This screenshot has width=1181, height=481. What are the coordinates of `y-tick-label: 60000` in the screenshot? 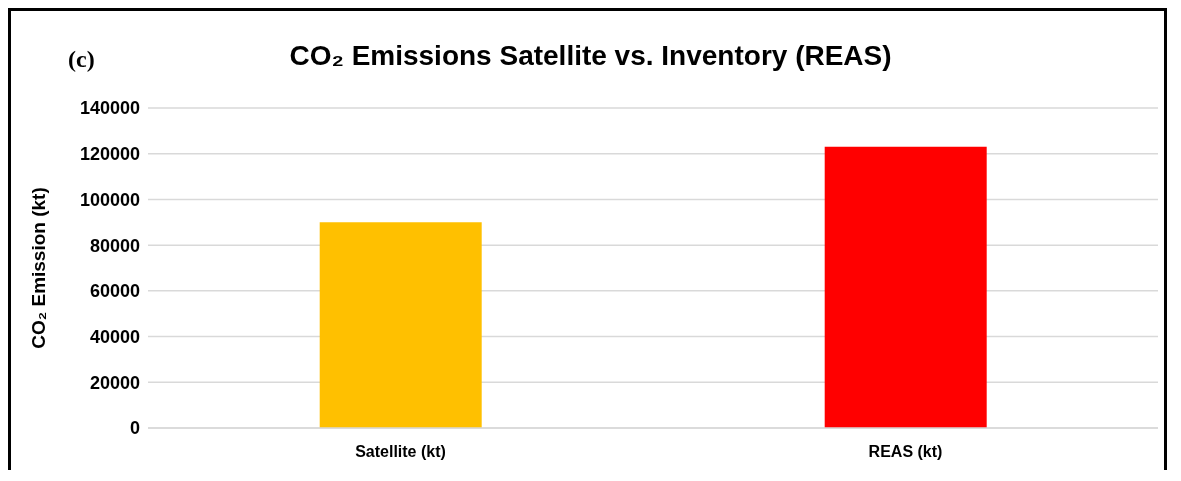 It's located at (114, 291).